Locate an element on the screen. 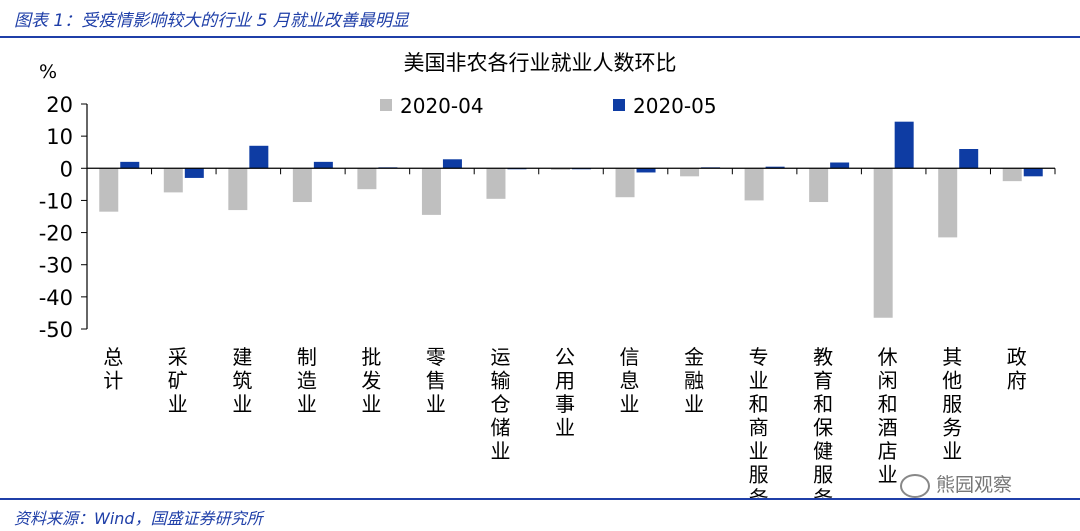 The image size is (1080, 531). x-tick-label: 公用事业 is located at coordinates (565, 392).